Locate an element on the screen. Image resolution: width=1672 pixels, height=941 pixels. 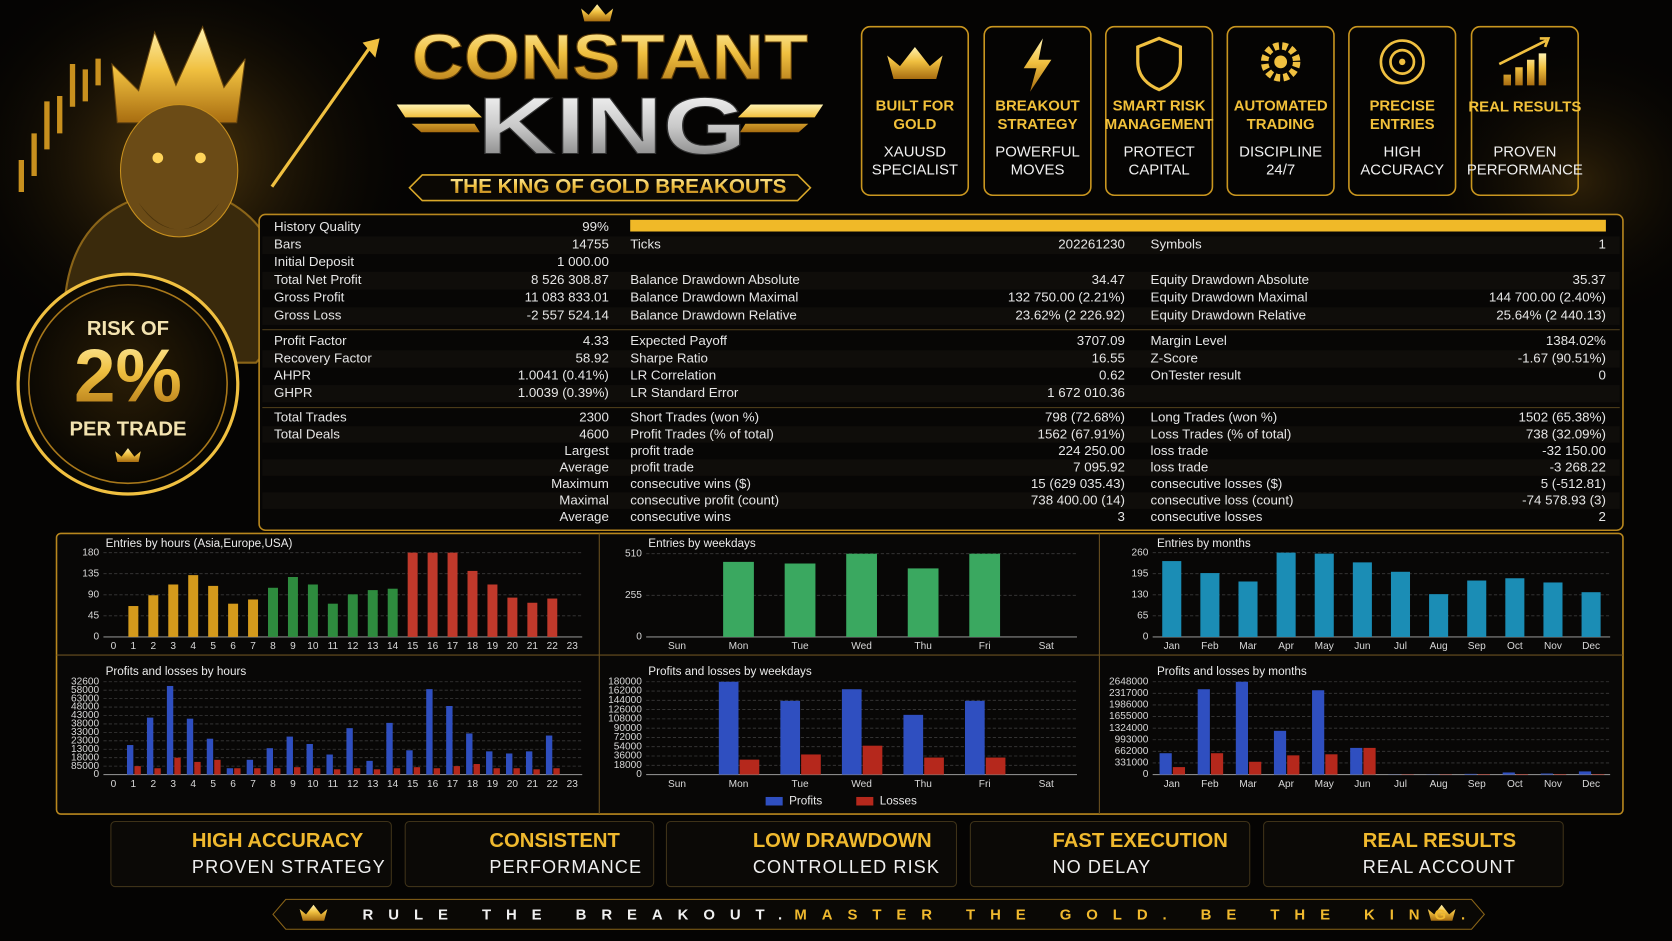
stat-label: Sharpe Ratio is located at coordinates (669, 357).